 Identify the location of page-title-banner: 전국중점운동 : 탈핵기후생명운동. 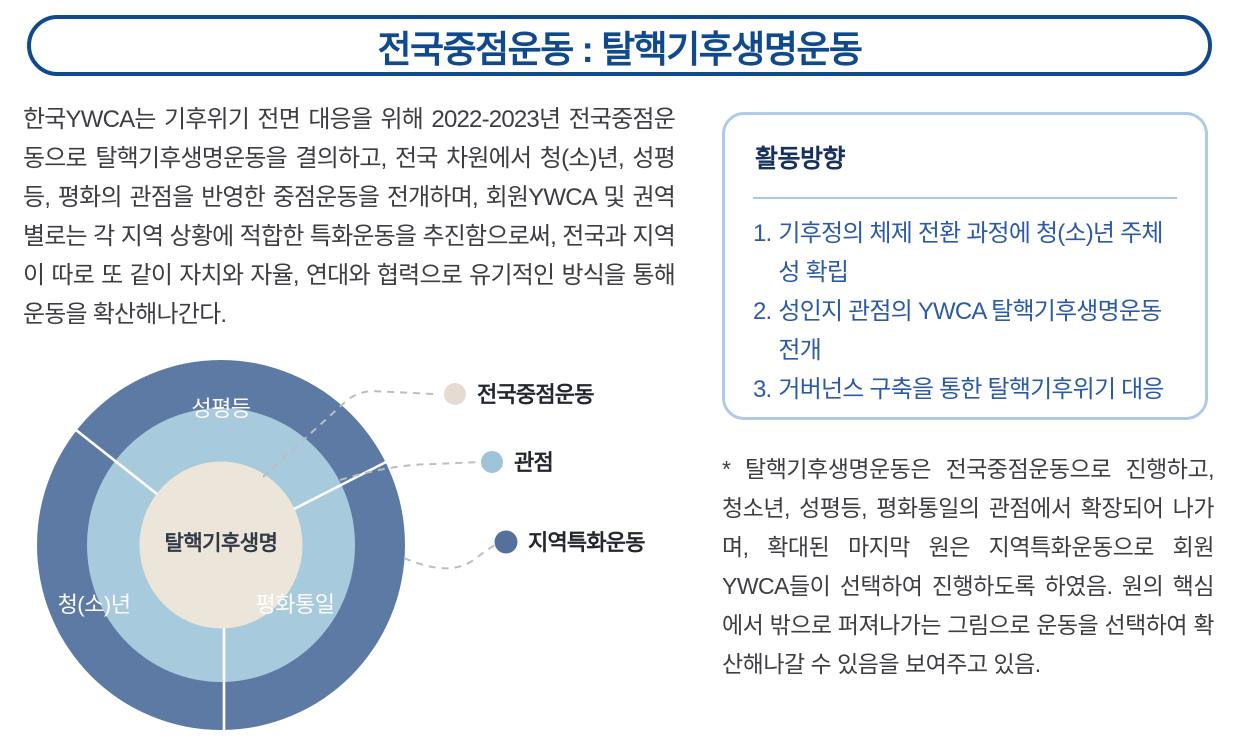
(619, 45).